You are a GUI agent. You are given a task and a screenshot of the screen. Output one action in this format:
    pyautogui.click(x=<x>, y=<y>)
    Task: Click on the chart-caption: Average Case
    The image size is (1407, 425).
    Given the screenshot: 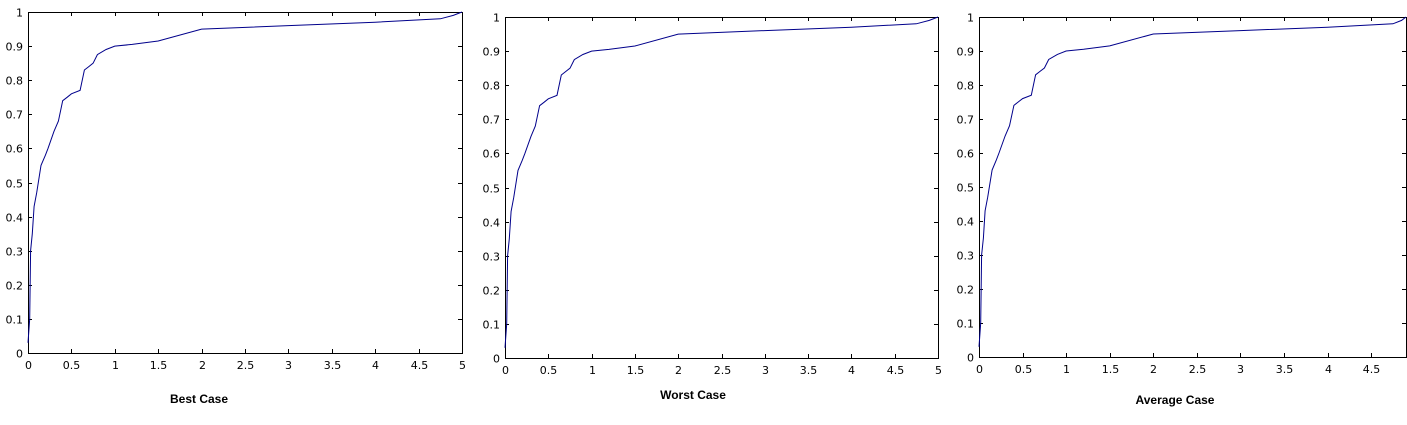 What is the action you would take?
    pyautogui.click(x=1175, y=400)
    